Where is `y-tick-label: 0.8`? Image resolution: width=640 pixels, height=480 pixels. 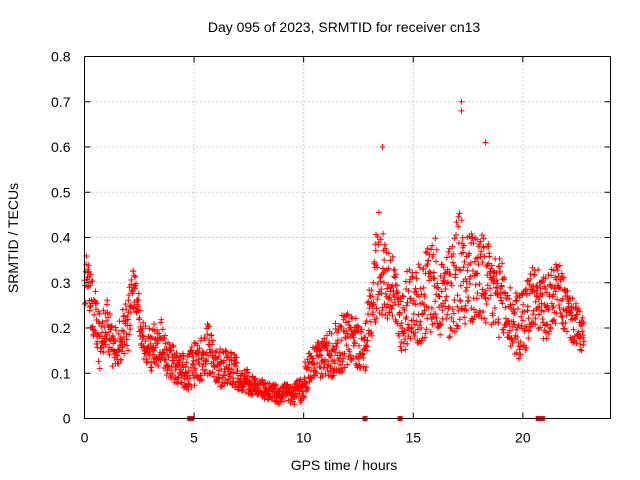 y-tick-label: 0.8 is located at coordinates (61, 57).